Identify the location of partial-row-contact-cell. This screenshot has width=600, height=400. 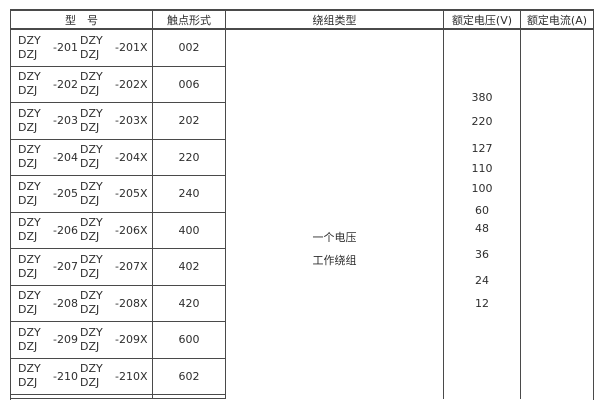
(189, 397).